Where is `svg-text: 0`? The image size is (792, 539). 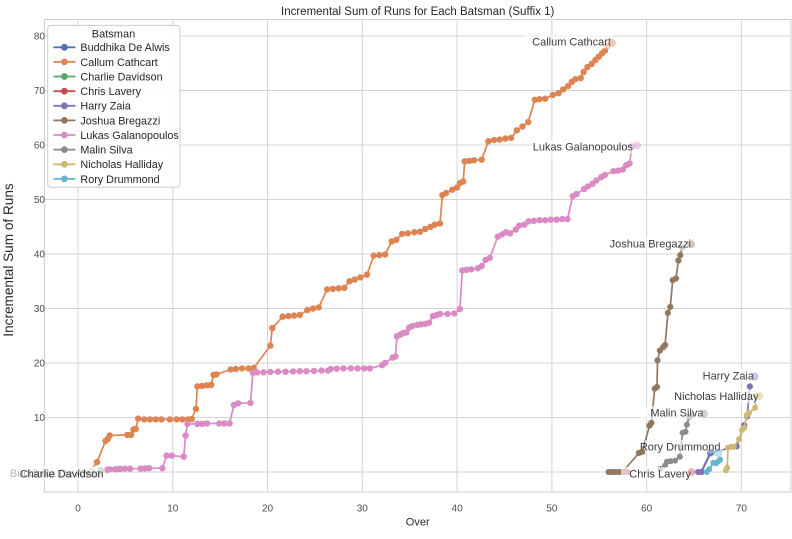 svg-text: 0 is located at coordinates (78, 509).